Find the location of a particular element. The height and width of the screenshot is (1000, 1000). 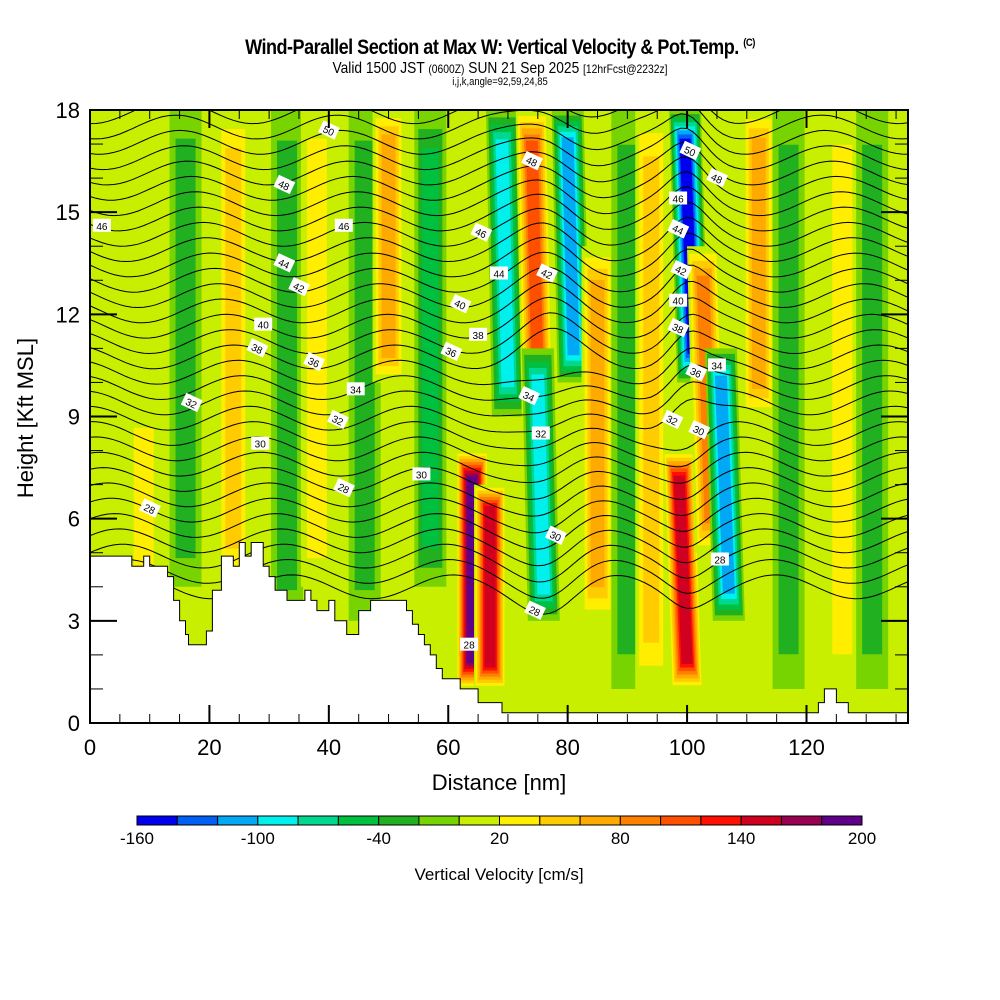

contour-label-text: 28 is located at coordinates (470, 646).